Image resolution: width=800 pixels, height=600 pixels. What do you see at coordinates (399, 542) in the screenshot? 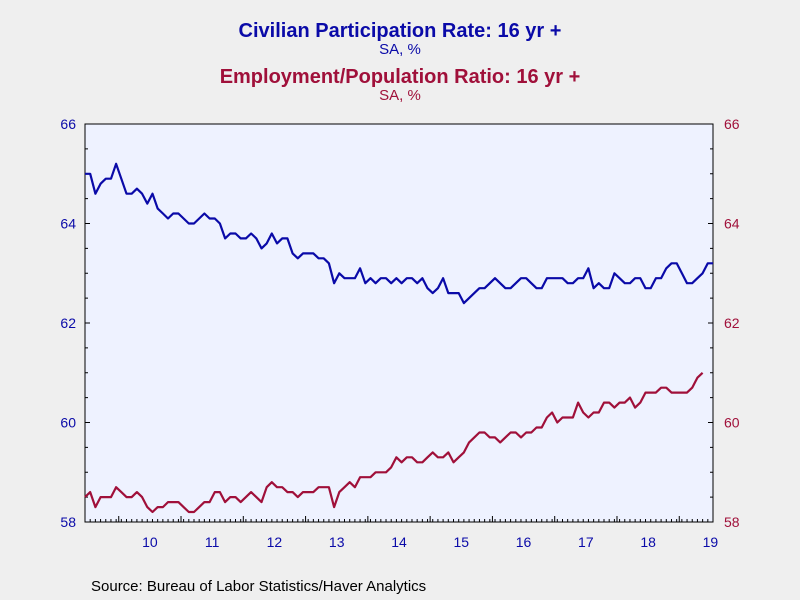
I see `x-tick-label: 14` at bounding box center [399, 542].